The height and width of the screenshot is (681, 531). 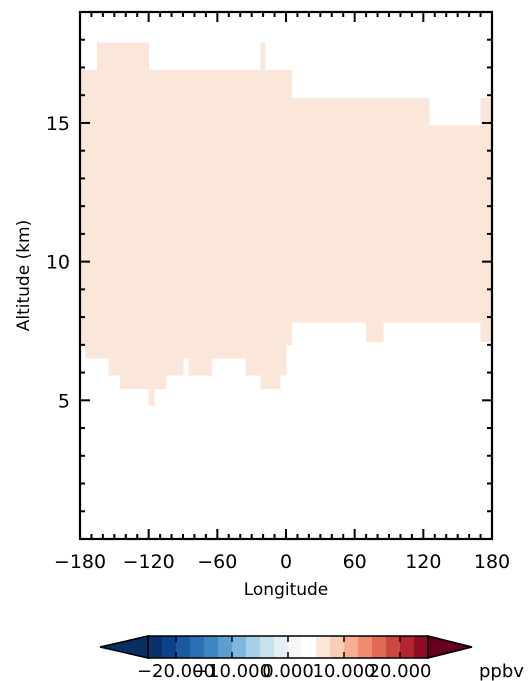 What do you see at coordinates (286, 562) in the screenshot?
I see `x-tick-label: 0` at bounding box center [286, 562].